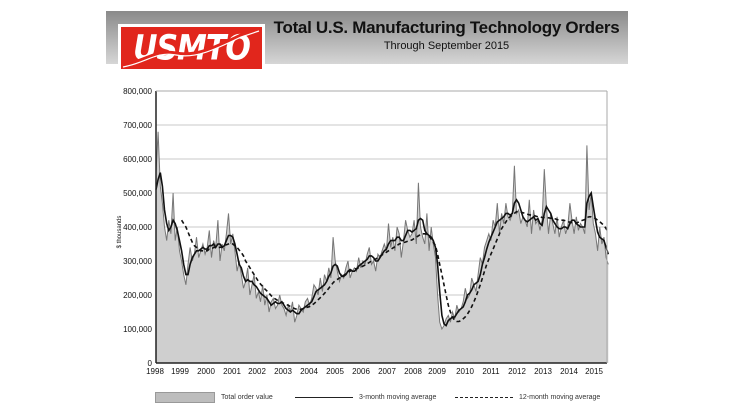 The height and width of the screenshot is (414, 736). I want to click on x-tick-label: 2007, so click(387, 371).